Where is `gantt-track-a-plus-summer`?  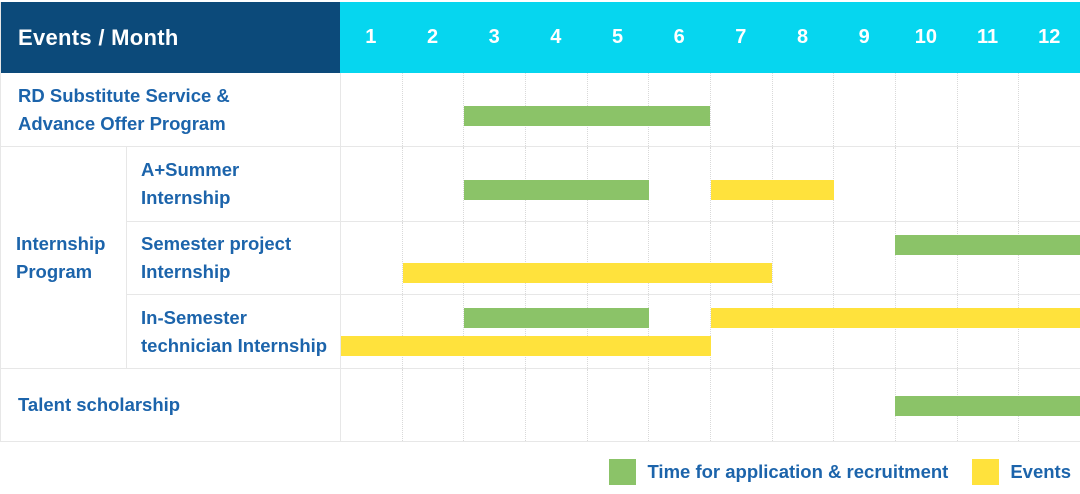 gantt-track-a-plus-summer is located at coordinates (710, 184).